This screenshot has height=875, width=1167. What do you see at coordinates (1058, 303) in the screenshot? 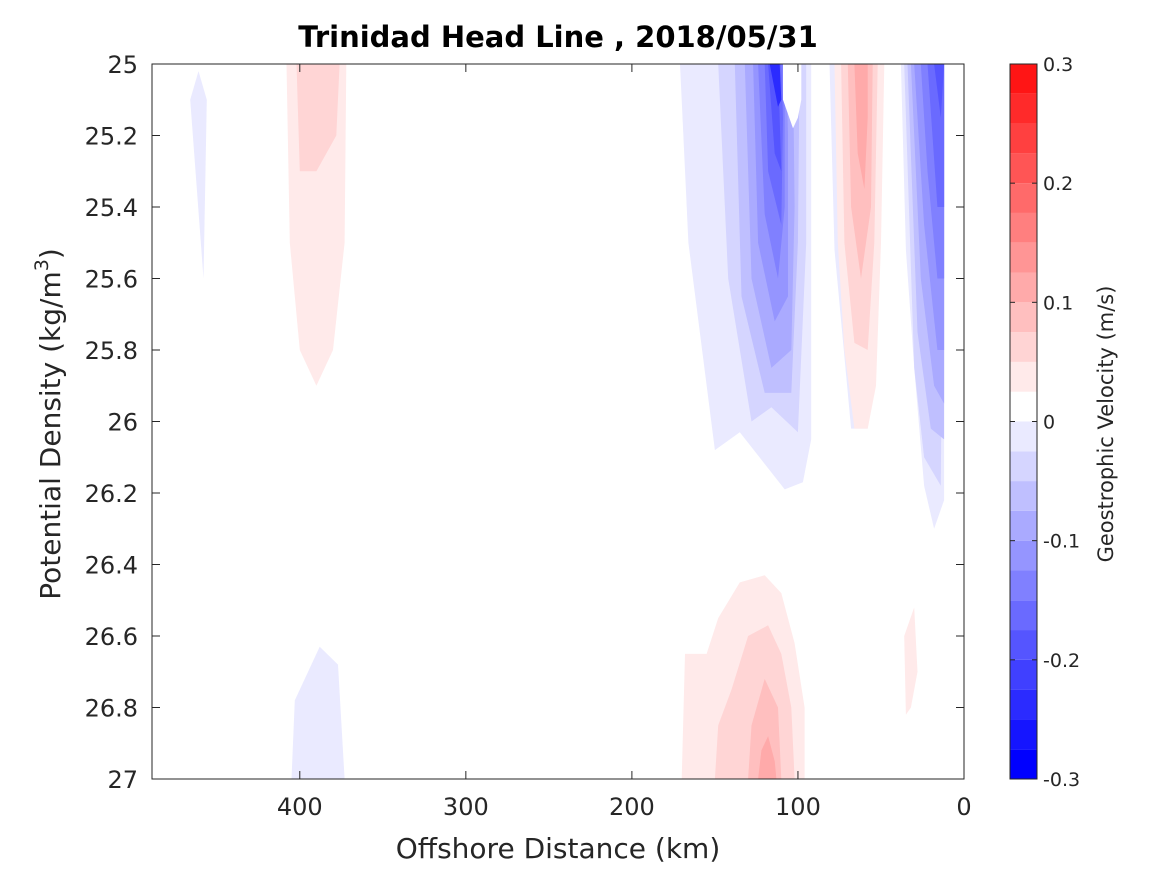
I see `colorbar-tick-label: 0.1` at bounding box center [1058, 303].